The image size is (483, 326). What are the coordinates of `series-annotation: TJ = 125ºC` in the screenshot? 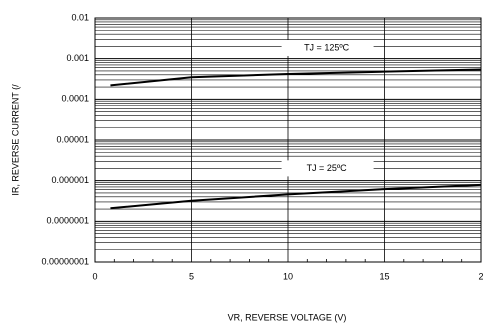 It's located at (327, 47).